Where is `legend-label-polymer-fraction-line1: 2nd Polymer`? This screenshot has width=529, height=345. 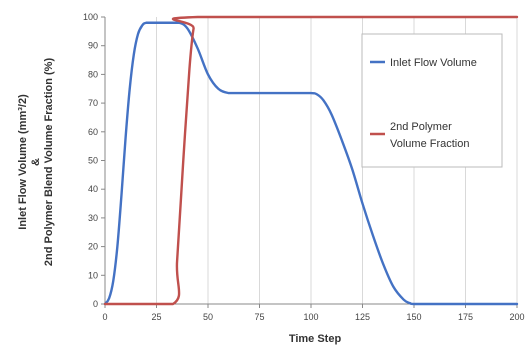
legend-label-polymer-fraction-line1: 2nd Polymer is located at coordinates (421, 127).